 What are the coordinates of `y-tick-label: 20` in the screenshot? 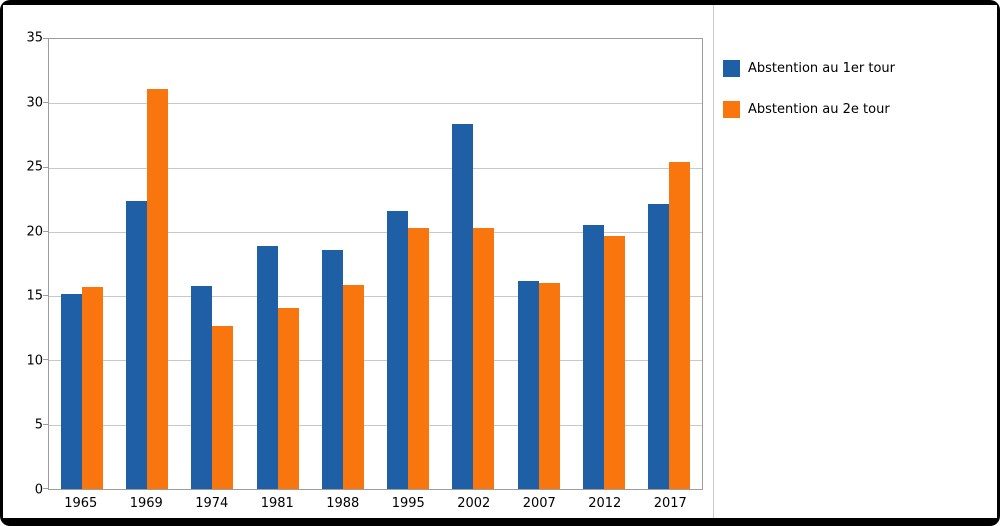 It's located at (34, 232).